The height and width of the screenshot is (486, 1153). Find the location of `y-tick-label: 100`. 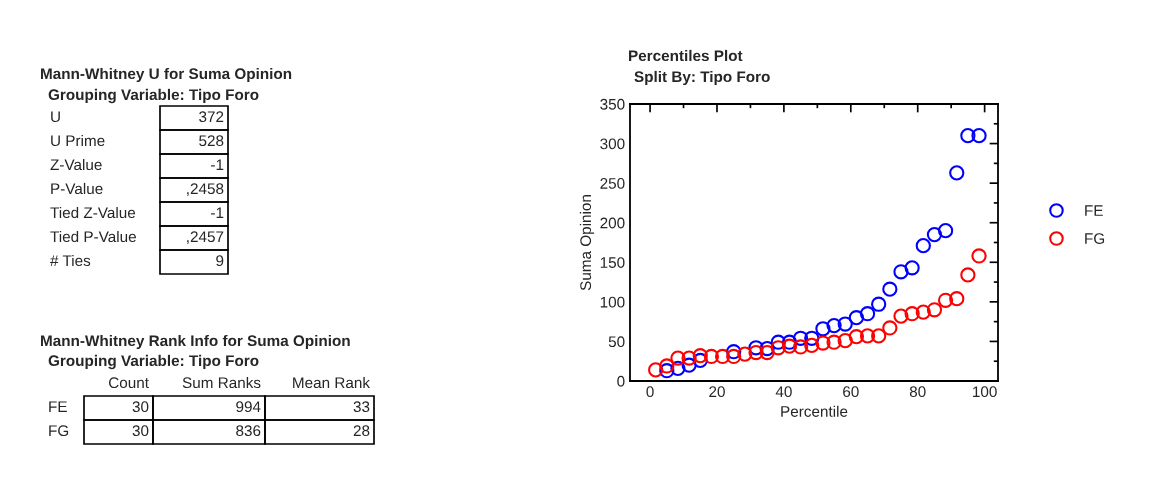

y-tick-label: 100 is located at coordinates (612, 302).